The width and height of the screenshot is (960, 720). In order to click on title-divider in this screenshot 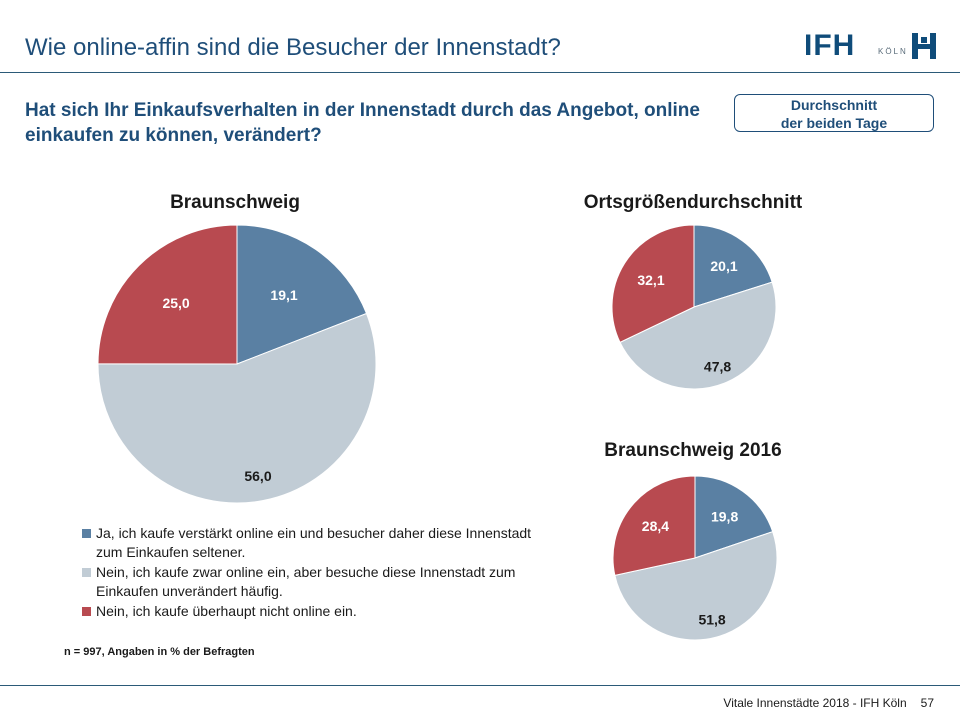, I will do `click(480, 72)`.